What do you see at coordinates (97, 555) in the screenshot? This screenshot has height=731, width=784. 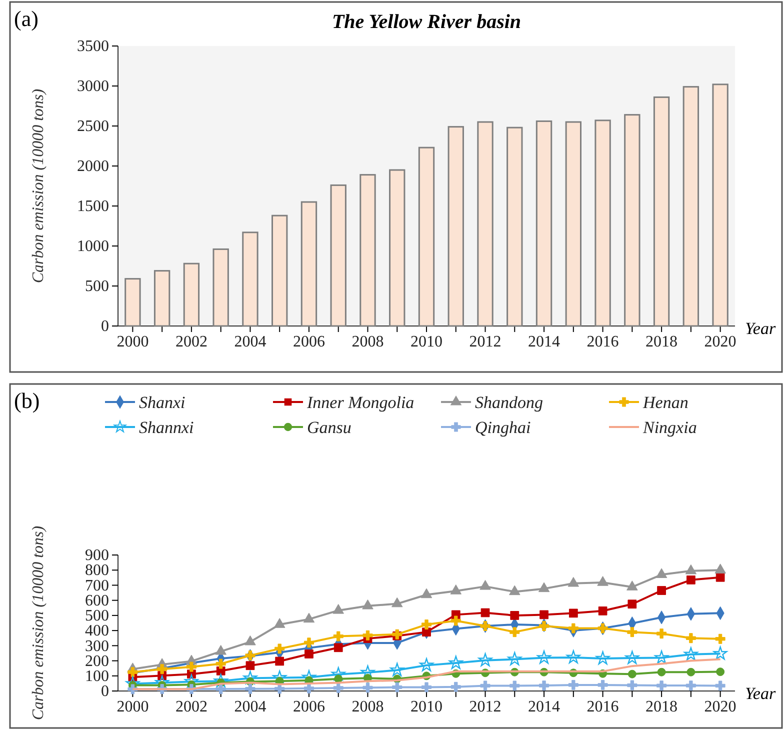 I see `y-tick-label: 900` at bounding box center [97, 555].